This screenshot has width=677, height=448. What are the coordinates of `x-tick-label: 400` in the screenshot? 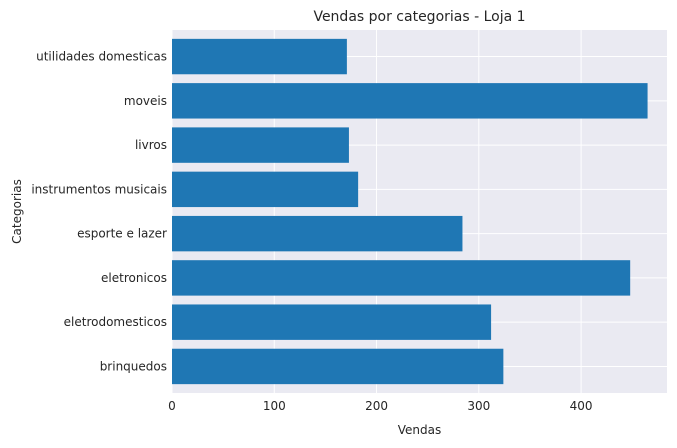 It's located at (581, 406).